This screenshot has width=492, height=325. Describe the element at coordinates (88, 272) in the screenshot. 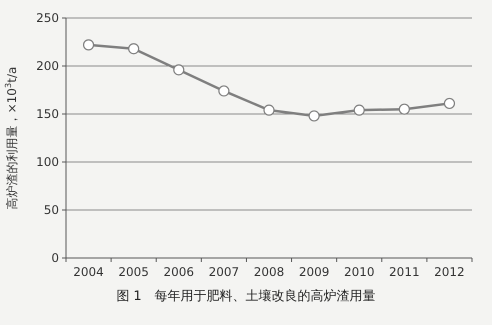

I see `x-tick-label: 2004` at that location.